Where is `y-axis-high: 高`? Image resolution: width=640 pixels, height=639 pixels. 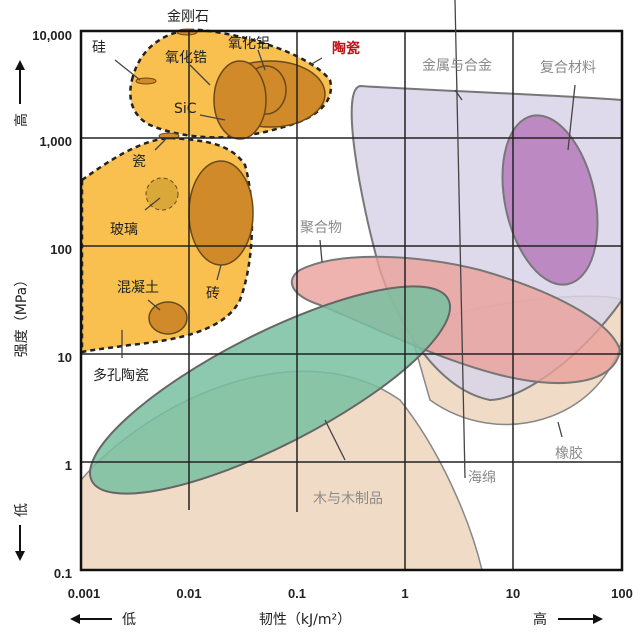 y-axis-high: 高 is located at coordinates (21, 120).